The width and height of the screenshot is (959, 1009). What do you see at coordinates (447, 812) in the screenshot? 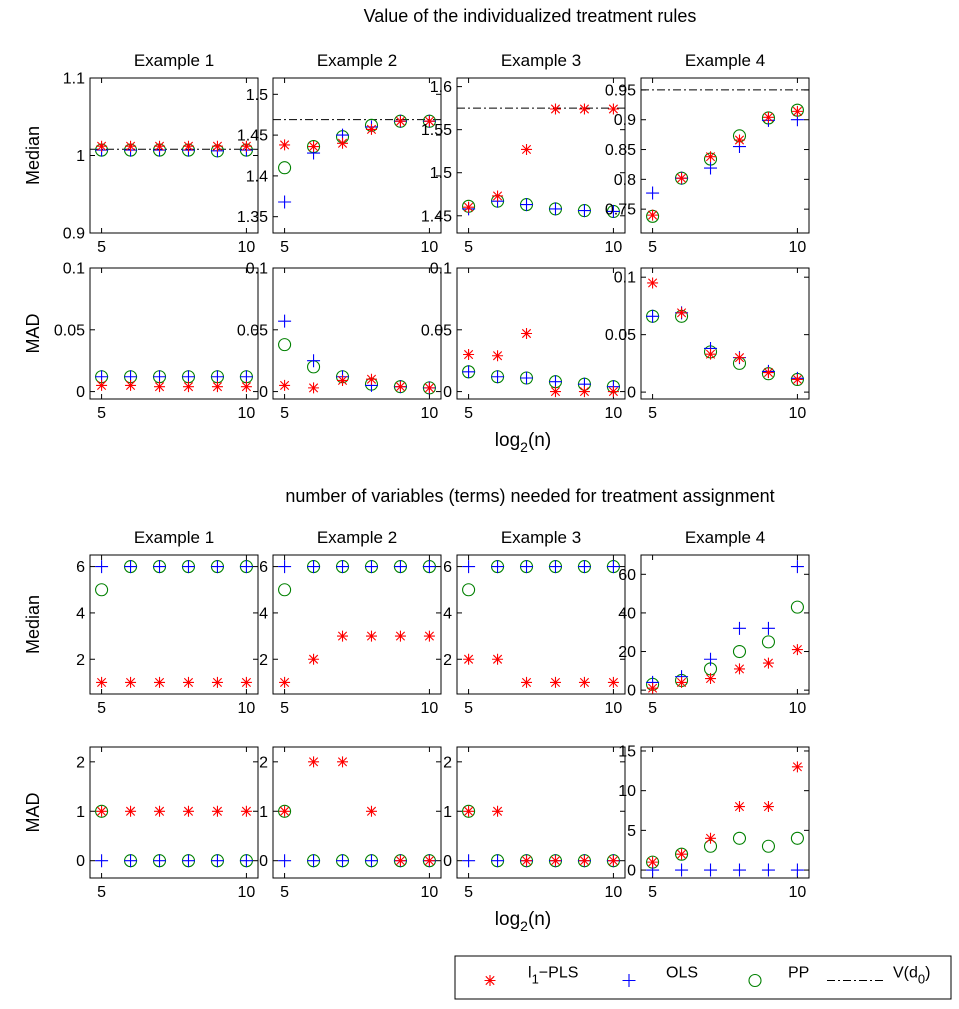
I see `y-tick-label: 1` at bounding box center [447, 812].